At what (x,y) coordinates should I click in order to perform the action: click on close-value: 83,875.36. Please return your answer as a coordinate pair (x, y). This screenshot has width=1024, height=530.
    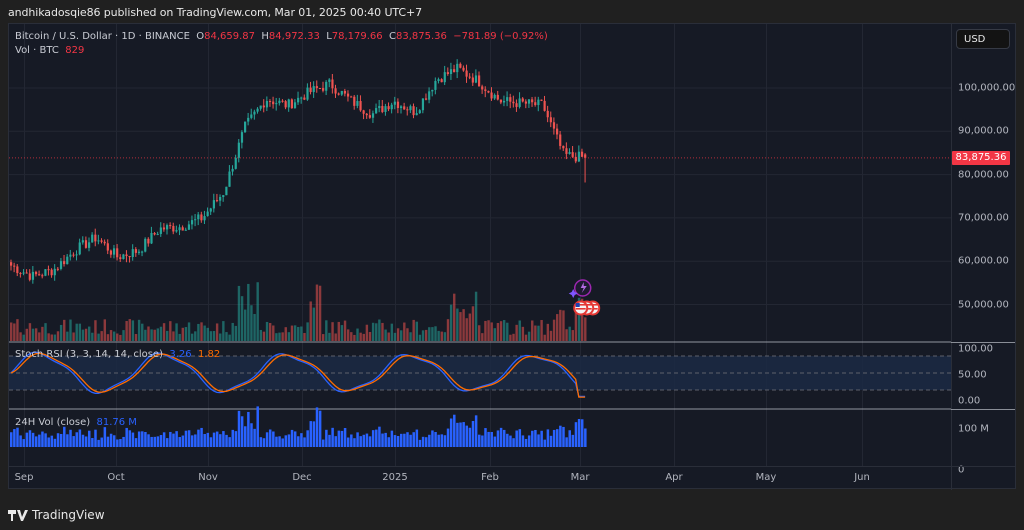
    Looking at the image, I should click on (421, 36).